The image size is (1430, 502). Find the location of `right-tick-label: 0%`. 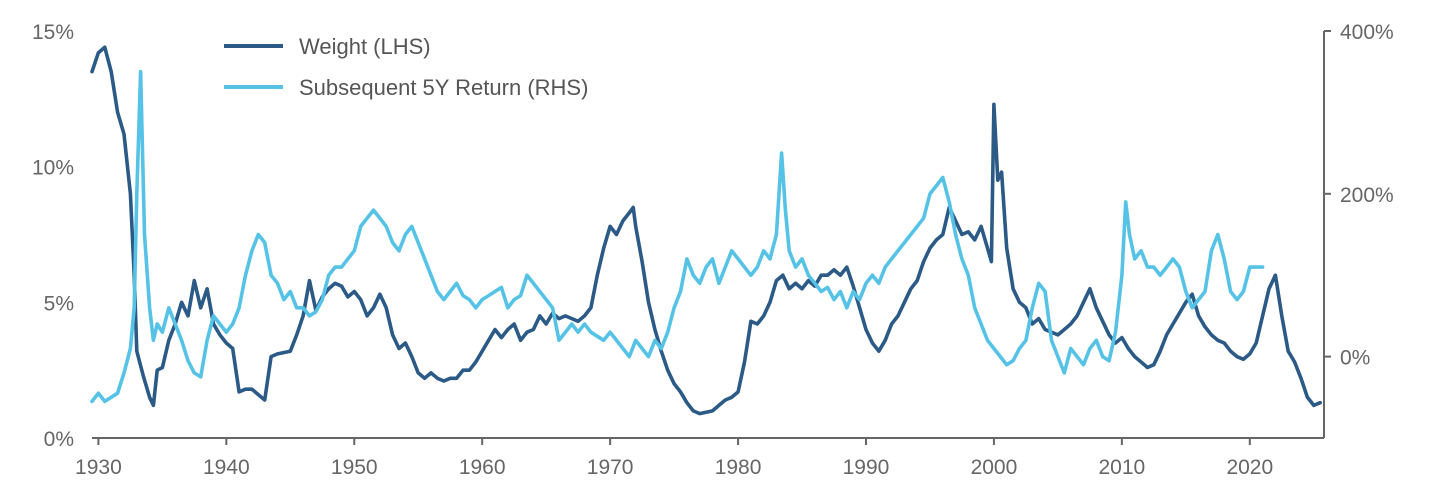

right-tick-label: 0% is located at coordinates (1355, 358).